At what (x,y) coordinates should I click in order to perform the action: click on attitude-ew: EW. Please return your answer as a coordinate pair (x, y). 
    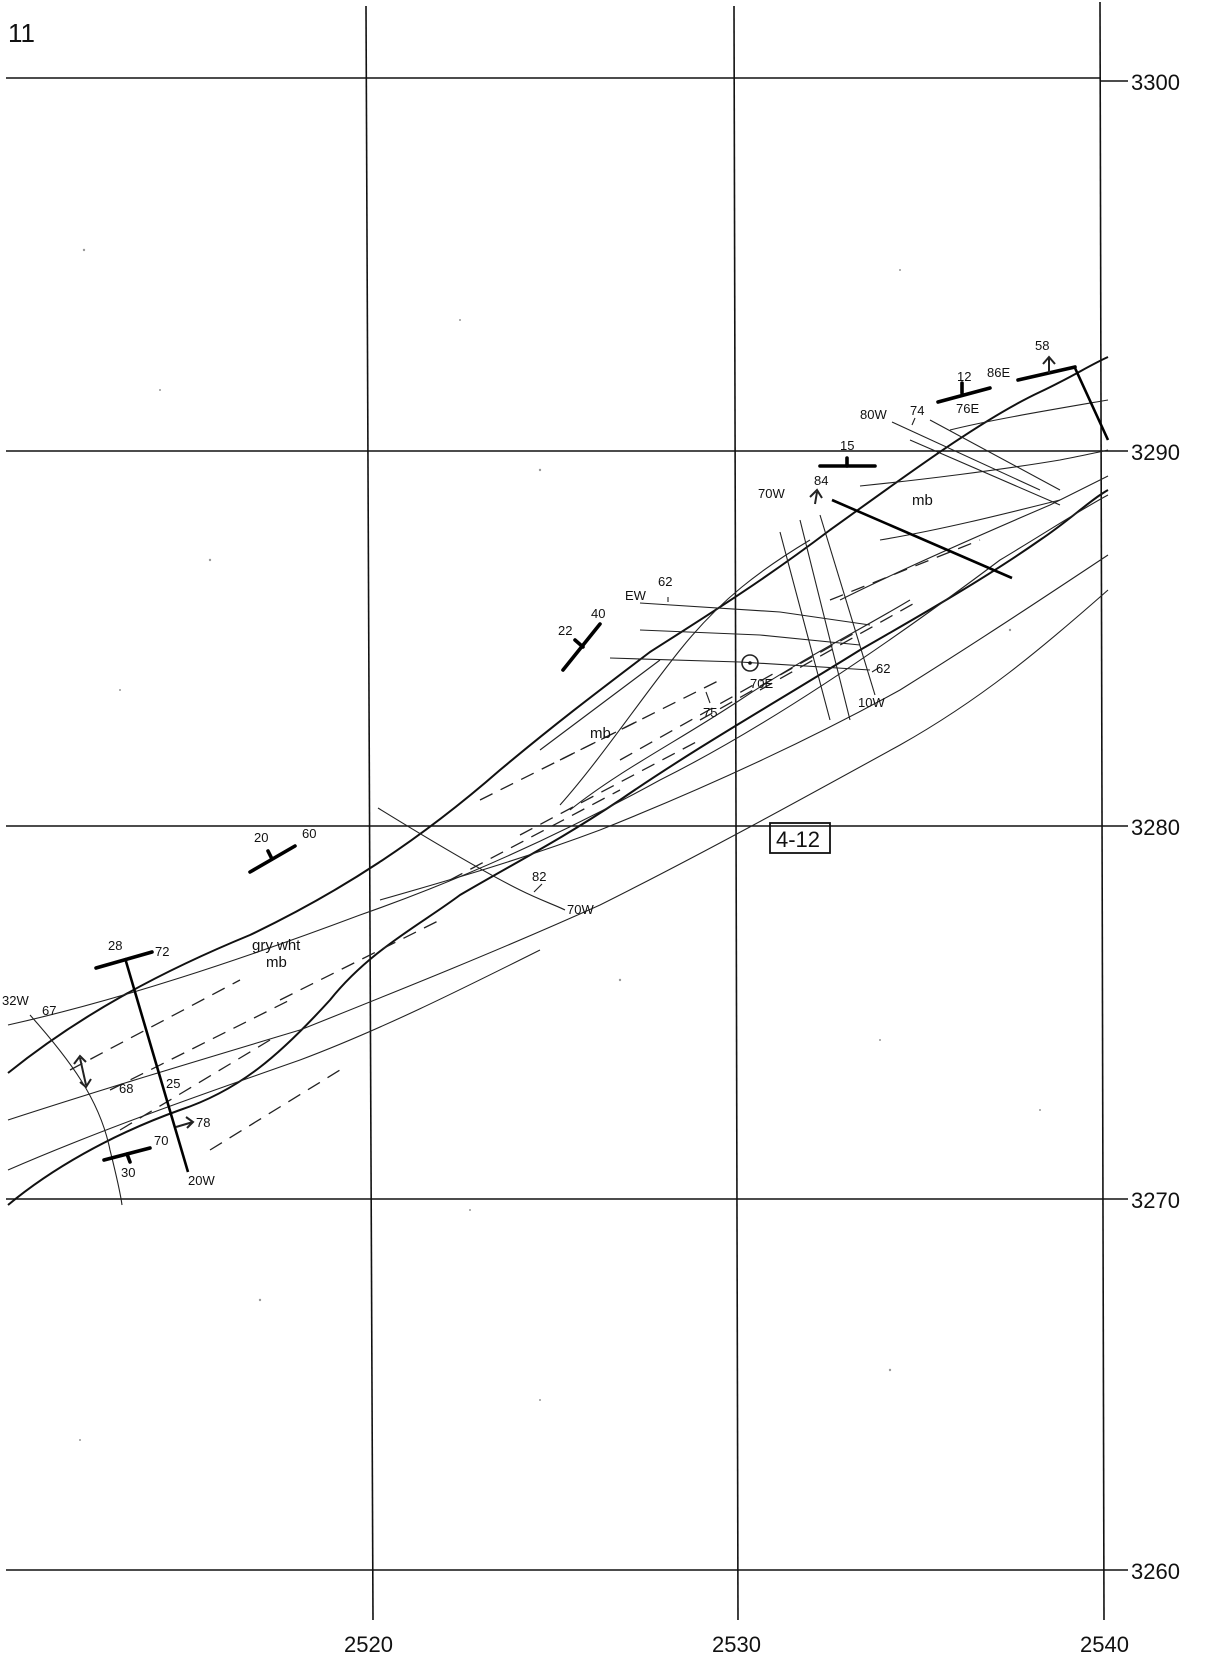
    Looking at the image, I should click on (636, 595).